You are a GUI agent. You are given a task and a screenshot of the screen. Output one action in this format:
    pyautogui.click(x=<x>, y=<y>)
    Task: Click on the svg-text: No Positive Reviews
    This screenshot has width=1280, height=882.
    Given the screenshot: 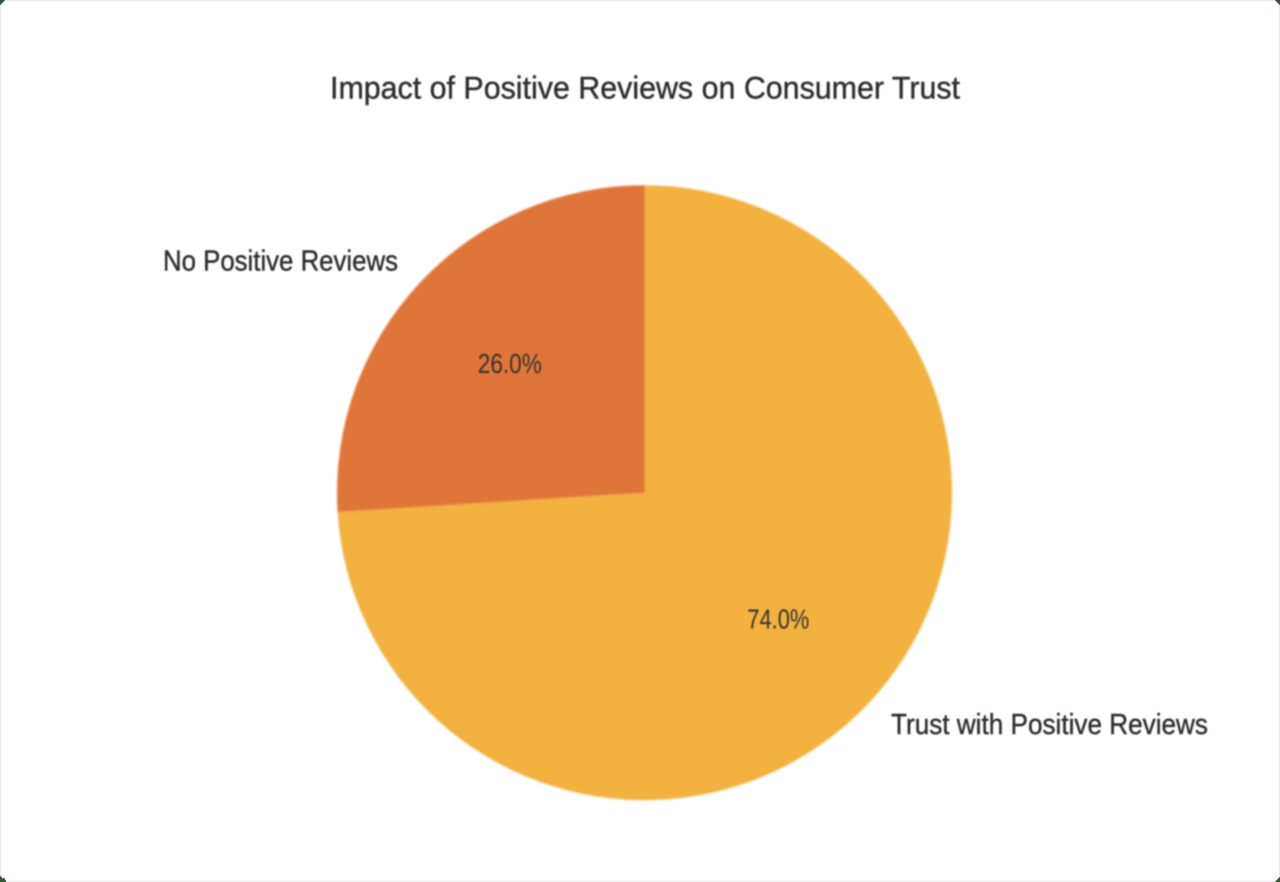 What is the action you would take?
    pyautogui.click(x=280, y=261)
    